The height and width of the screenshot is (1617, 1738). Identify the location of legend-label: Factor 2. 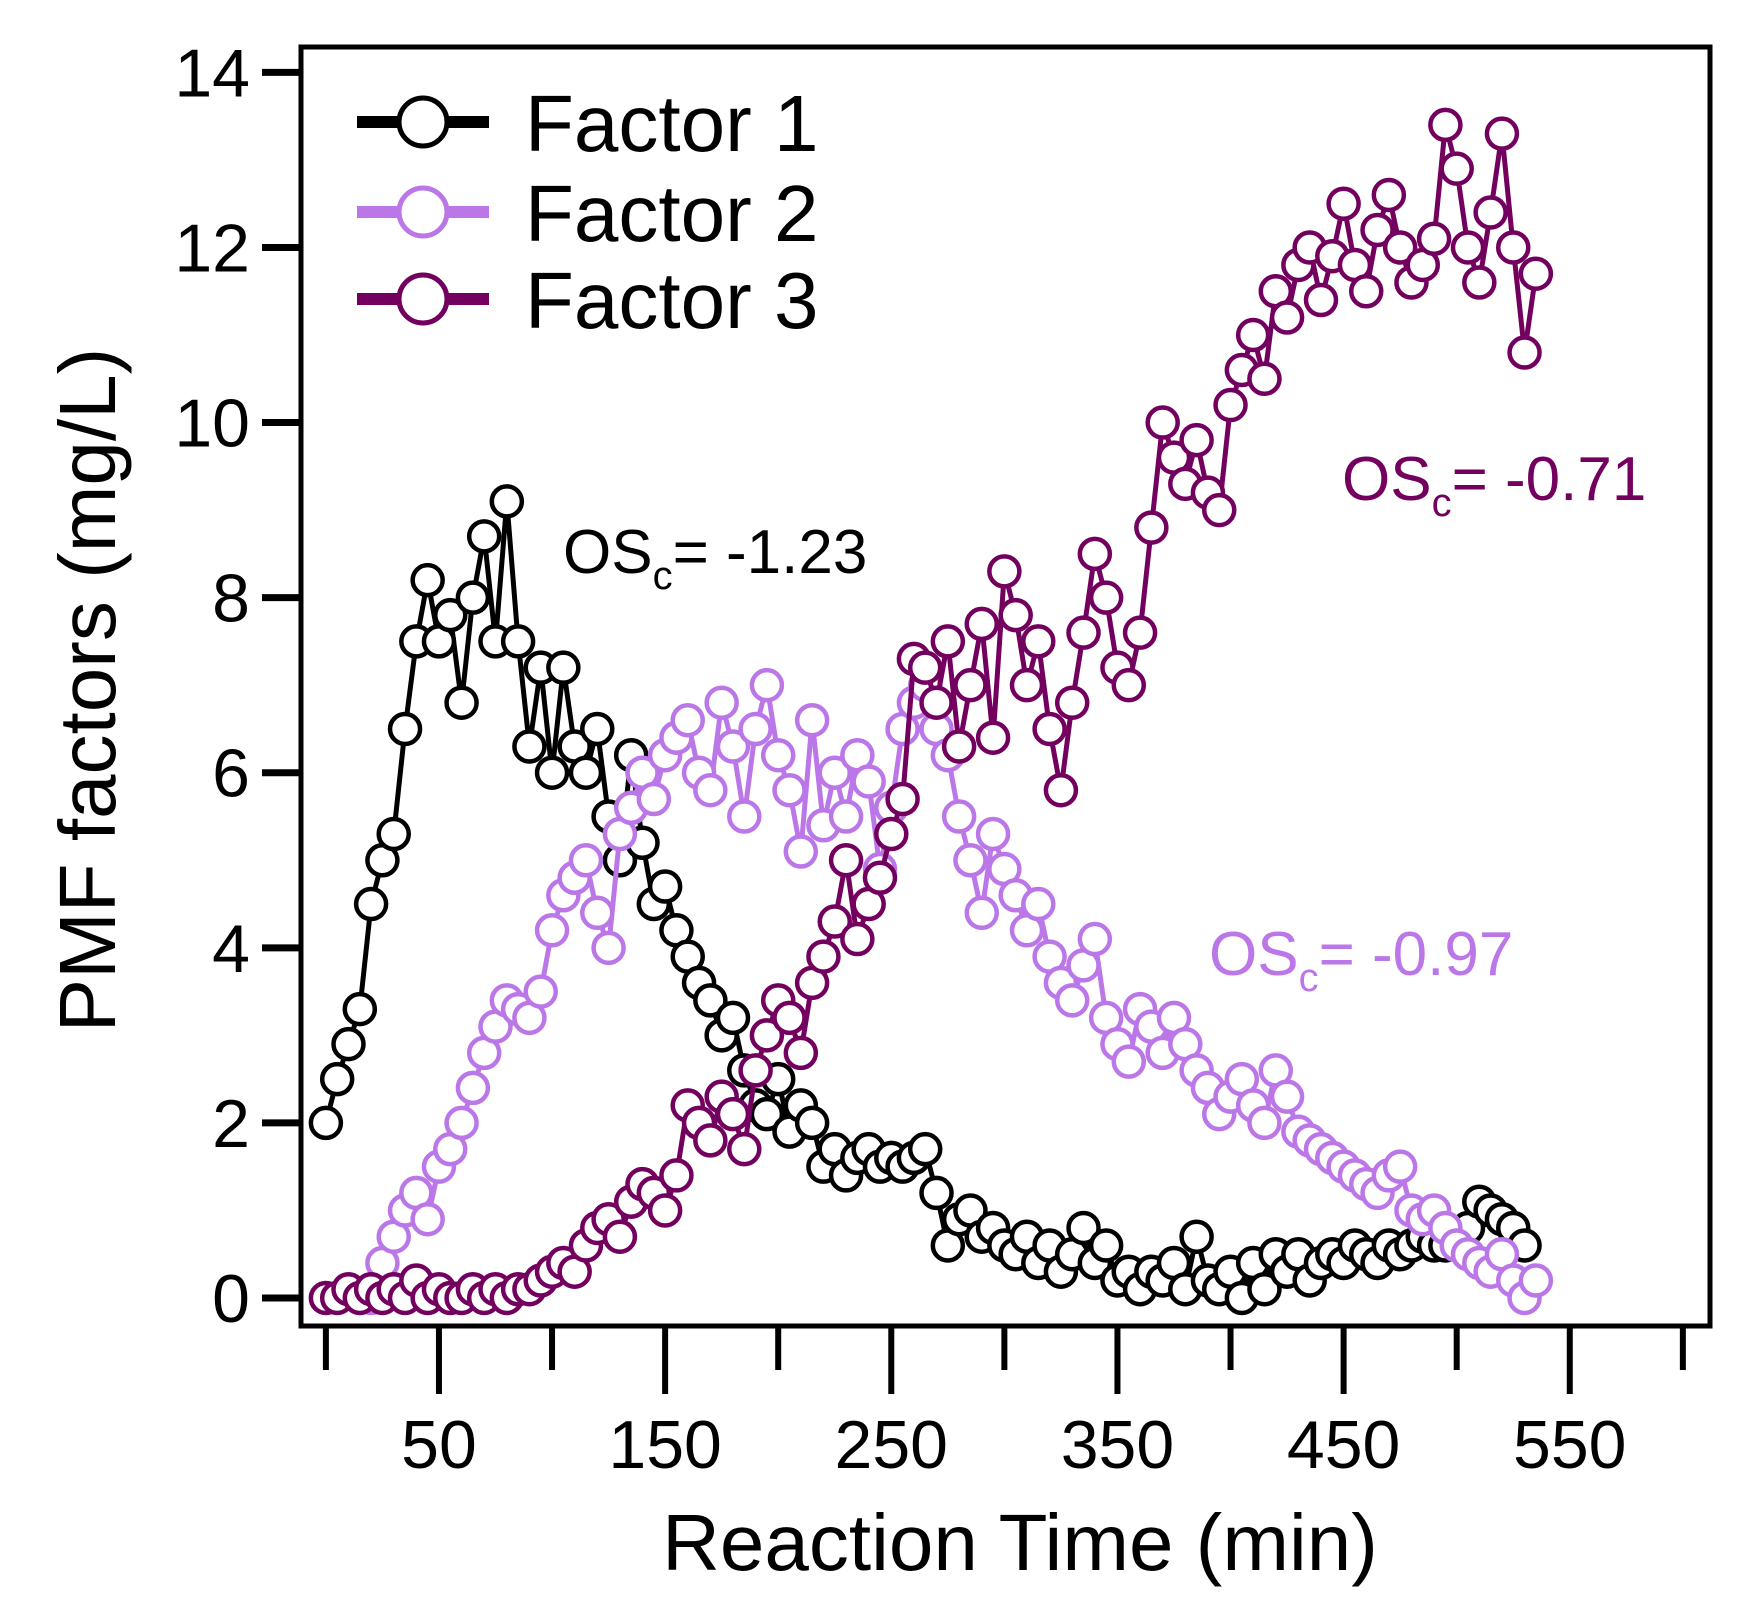
(671, 213).